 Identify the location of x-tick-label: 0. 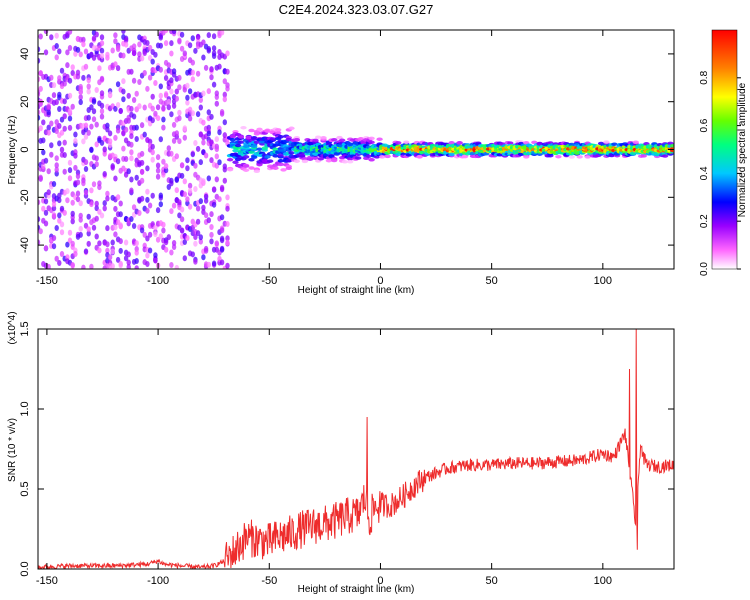
(380, 281).